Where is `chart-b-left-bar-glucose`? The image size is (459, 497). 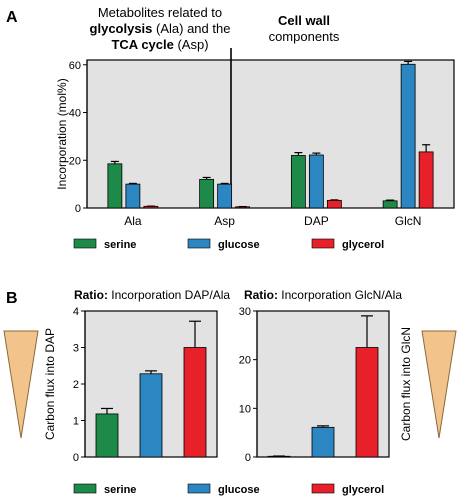 chart-b-left-bar-glucose is located at coordinates (151, 415).